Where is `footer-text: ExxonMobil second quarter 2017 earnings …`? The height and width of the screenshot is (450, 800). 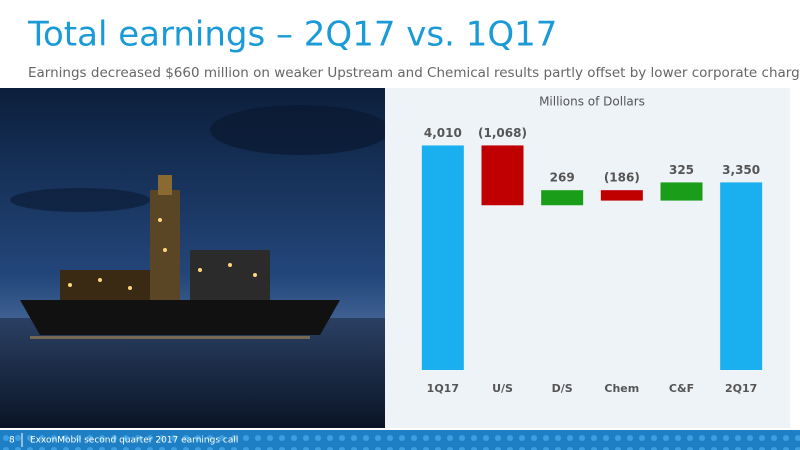
footer-text: ExxonMobil second quarter 2017 earnings … is located at coordinates (134, 441).